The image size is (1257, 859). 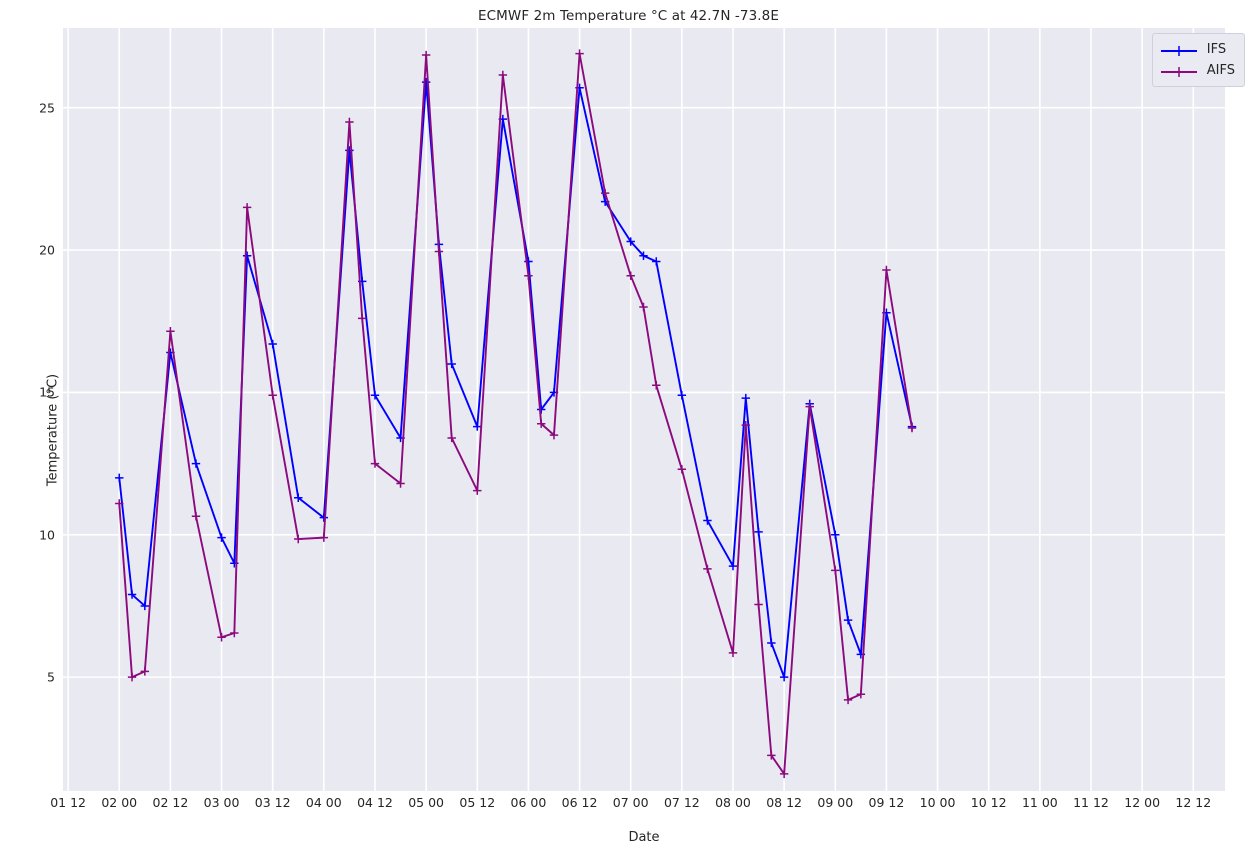 What do you see at coordinates (27, 409) in the screenshot?
I see `y-axis-tick-labels: 5 10 15 20 25` at bounding box center [27, 409].